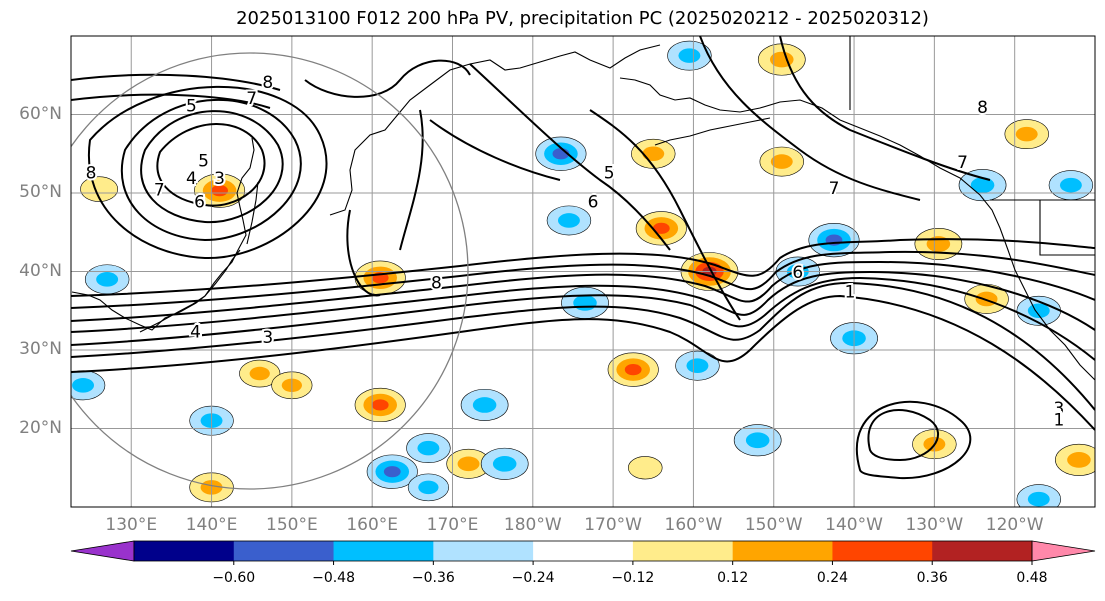 The width and height of the screenshot is (1105, 601). I want to click on coastline-aleutians, so click(712, 131).